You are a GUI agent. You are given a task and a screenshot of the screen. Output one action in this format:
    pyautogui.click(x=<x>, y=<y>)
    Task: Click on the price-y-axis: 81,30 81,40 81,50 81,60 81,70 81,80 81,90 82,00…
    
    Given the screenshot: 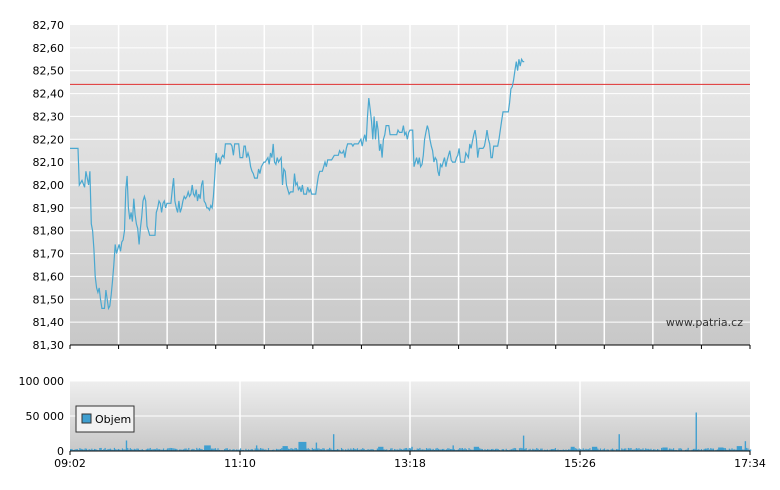 What is the action you would take?
    pyautogui.click(x=49, y=185)
    